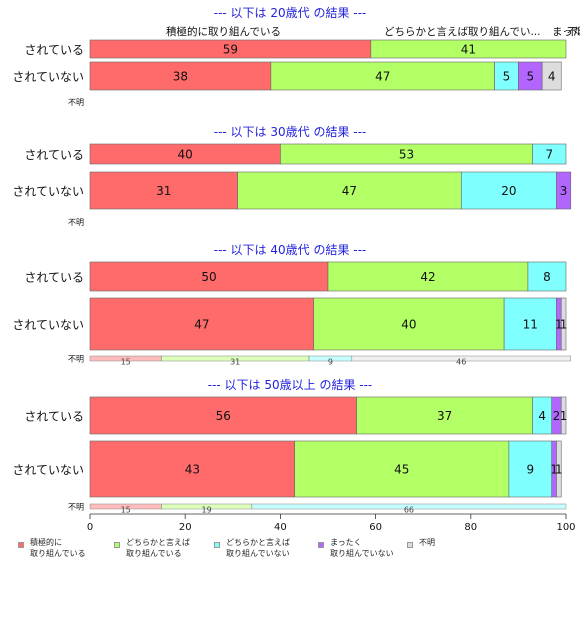  Describe the element at coordinates (507, 77) in the screenshot. I see `panel-1-row-2-value-3: 5` at that location.